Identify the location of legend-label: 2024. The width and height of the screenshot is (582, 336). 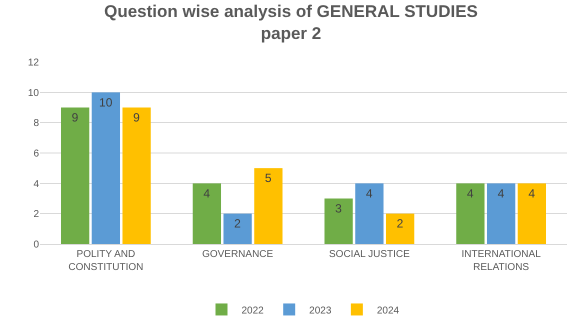
(388, 310).